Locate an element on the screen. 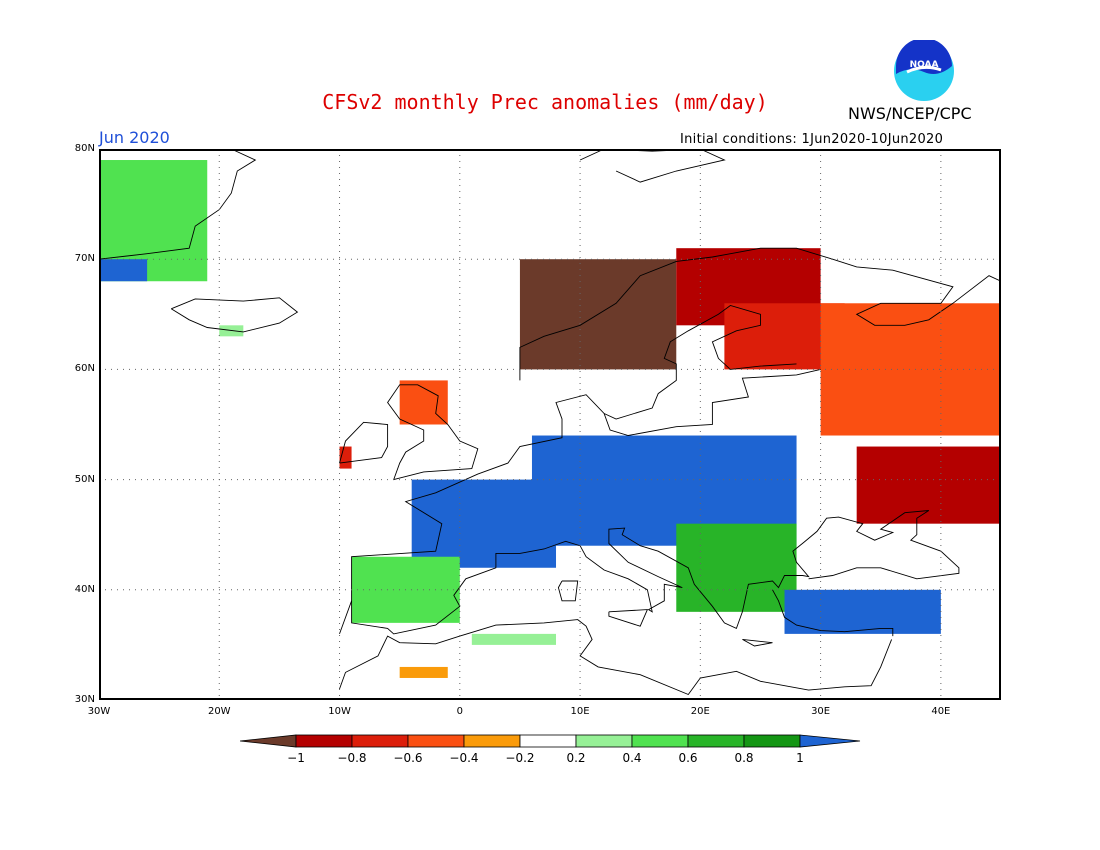 This screenshot has width=1100, height=850. lat-tick-label: 80N is located at coordinates (84, 148).